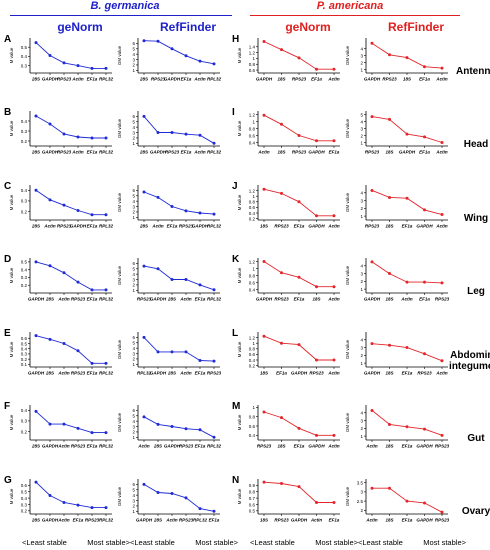 This screenshot has height=550, width=490. Describe the element at coordinates (235, 39) in the screenshot. I see `panel-letter: H` at that location.